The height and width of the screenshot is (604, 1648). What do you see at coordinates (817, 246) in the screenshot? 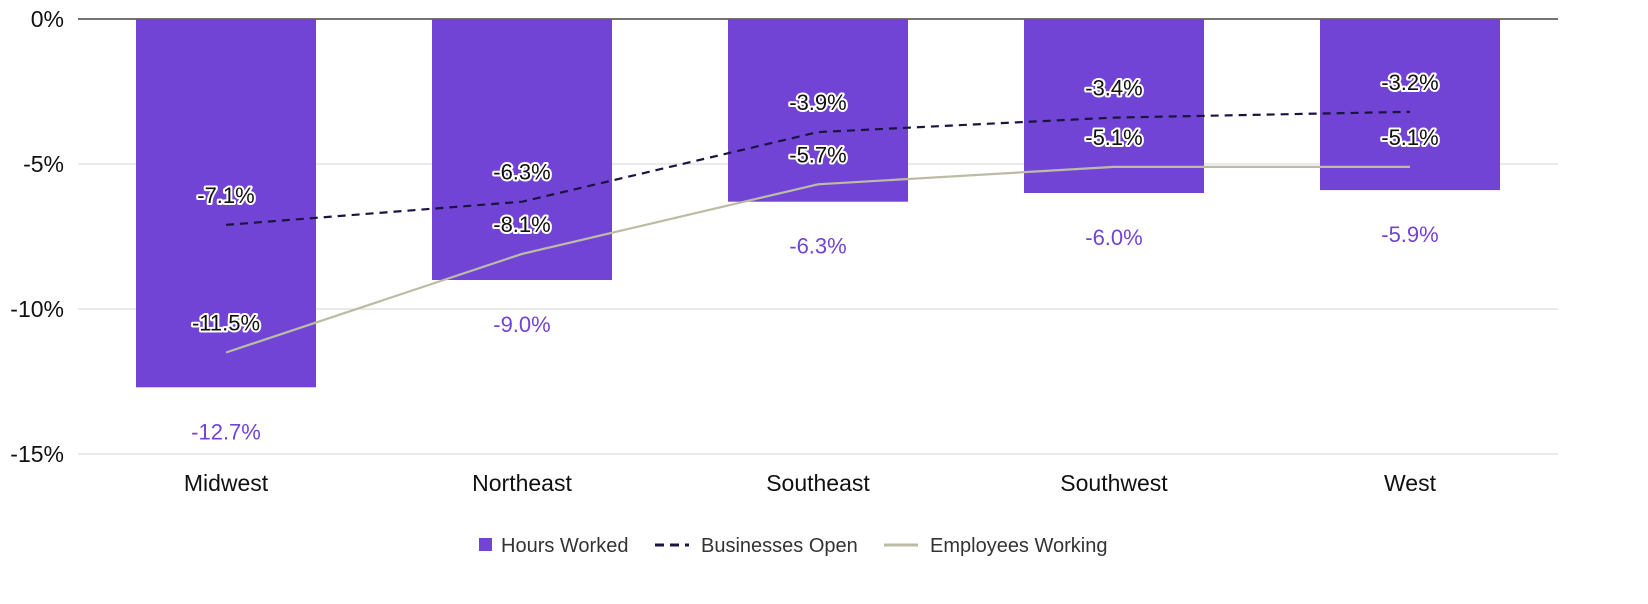
I see `bar-value-label: -6.3%` at bounding box center [817, 246].